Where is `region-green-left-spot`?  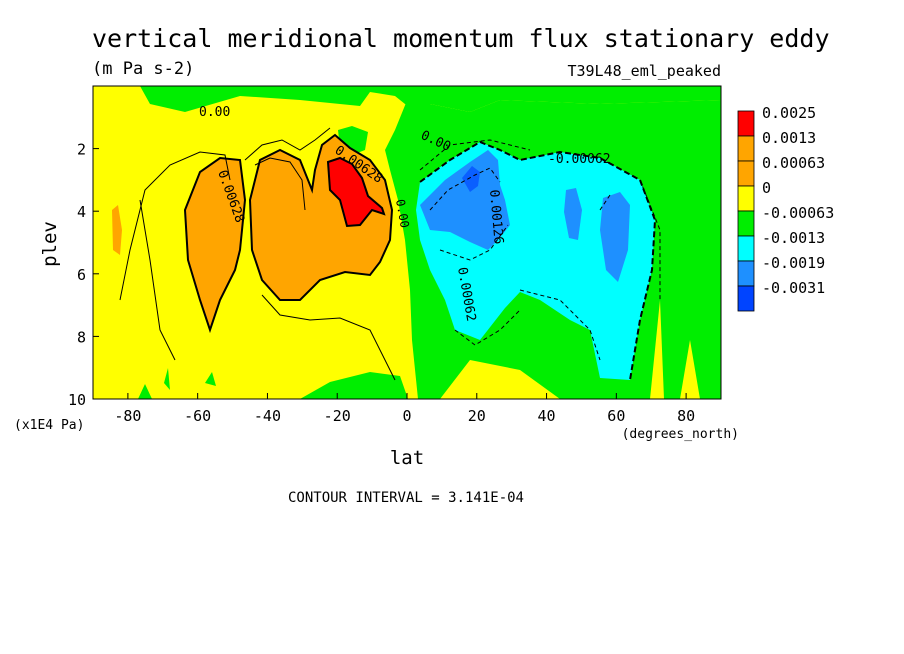 region-green-left-spot is located at coordinates (167, 379).